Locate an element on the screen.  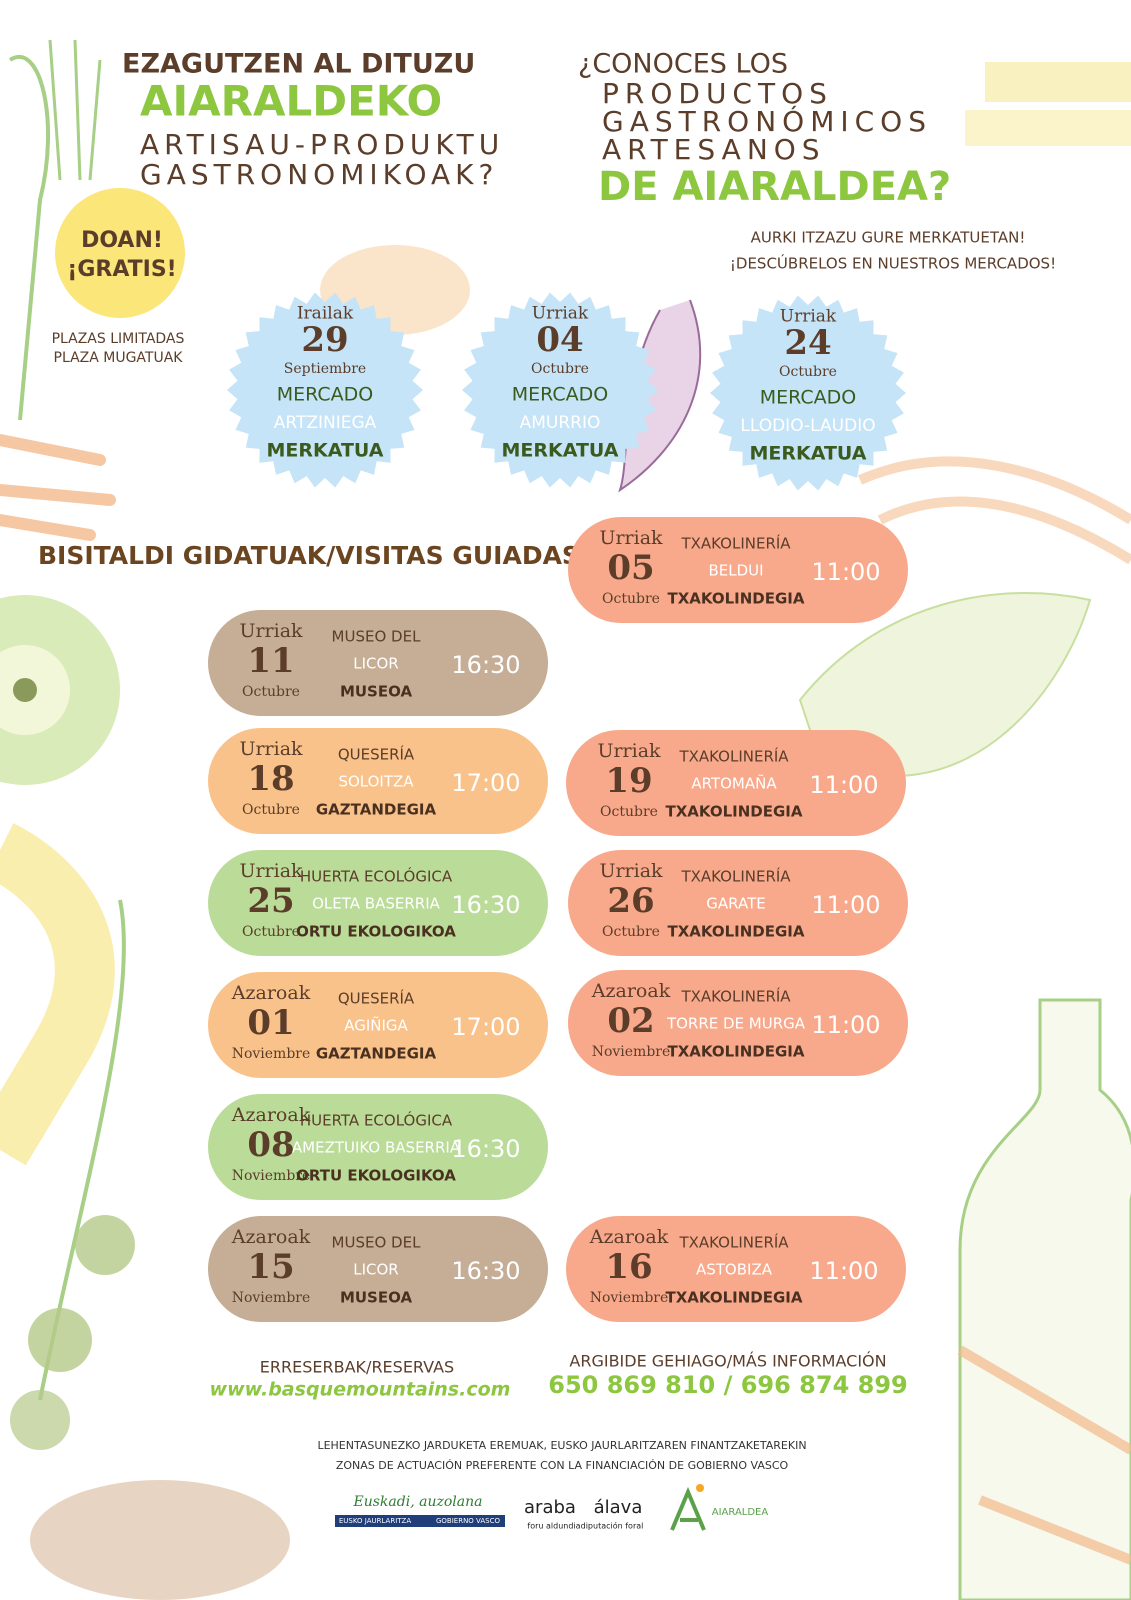
visit-day: 02 is located at coordinates (630, 1021).